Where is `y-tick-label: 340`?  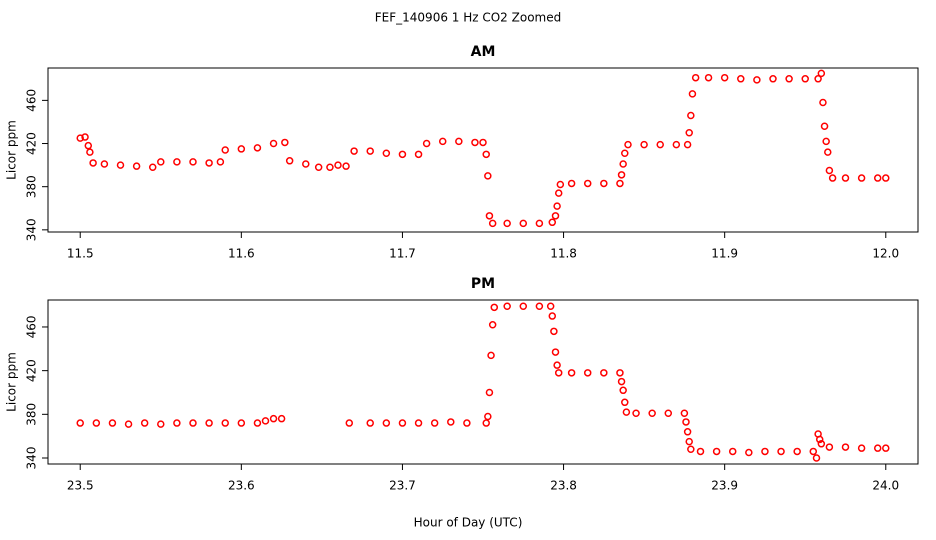 y-tick-label: 340 is located at coordinates (32, 229).